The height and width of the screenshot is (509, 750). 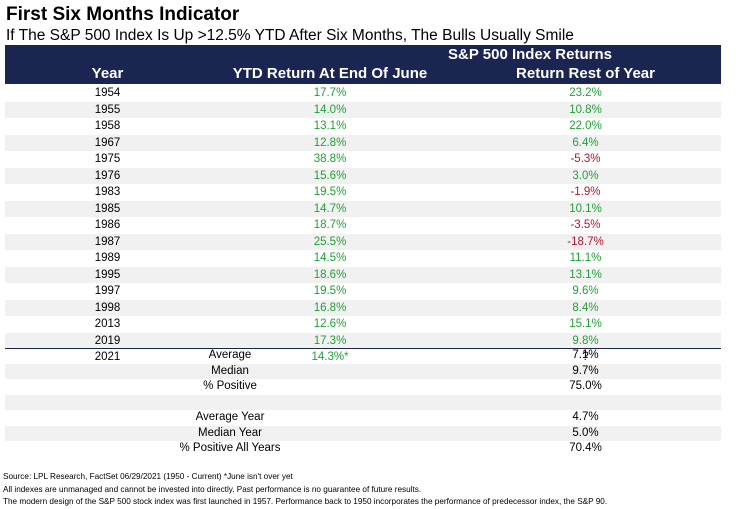 I want to click on cell-year: 1955, so click(x=107, y=109).